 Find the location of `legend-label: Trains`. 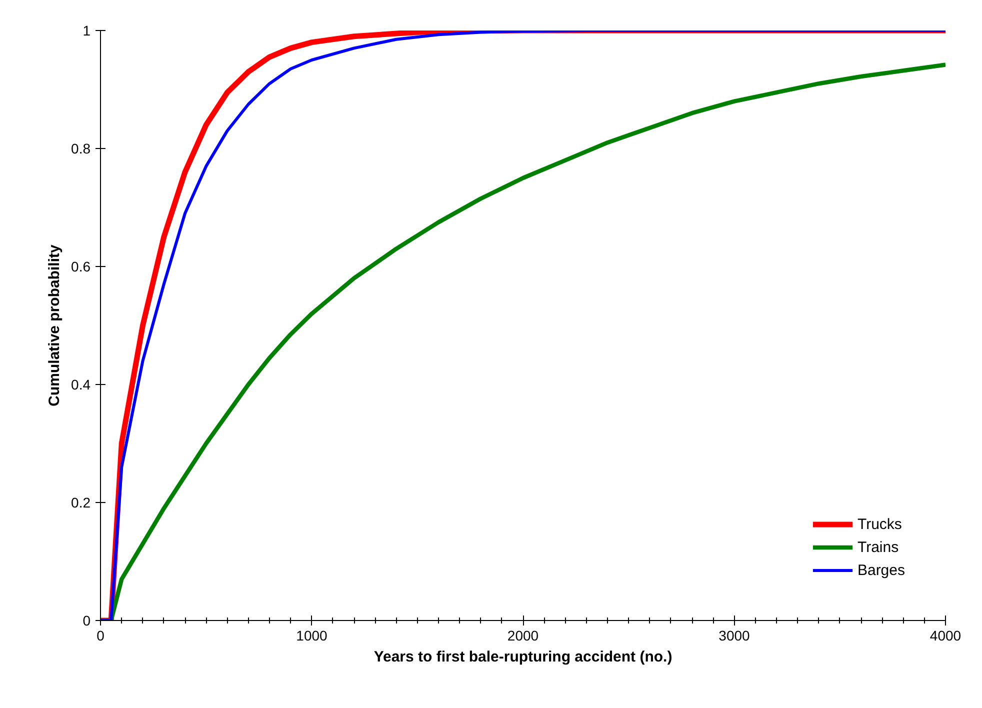

legend-label: Trains is located at coordinates (878, 547).